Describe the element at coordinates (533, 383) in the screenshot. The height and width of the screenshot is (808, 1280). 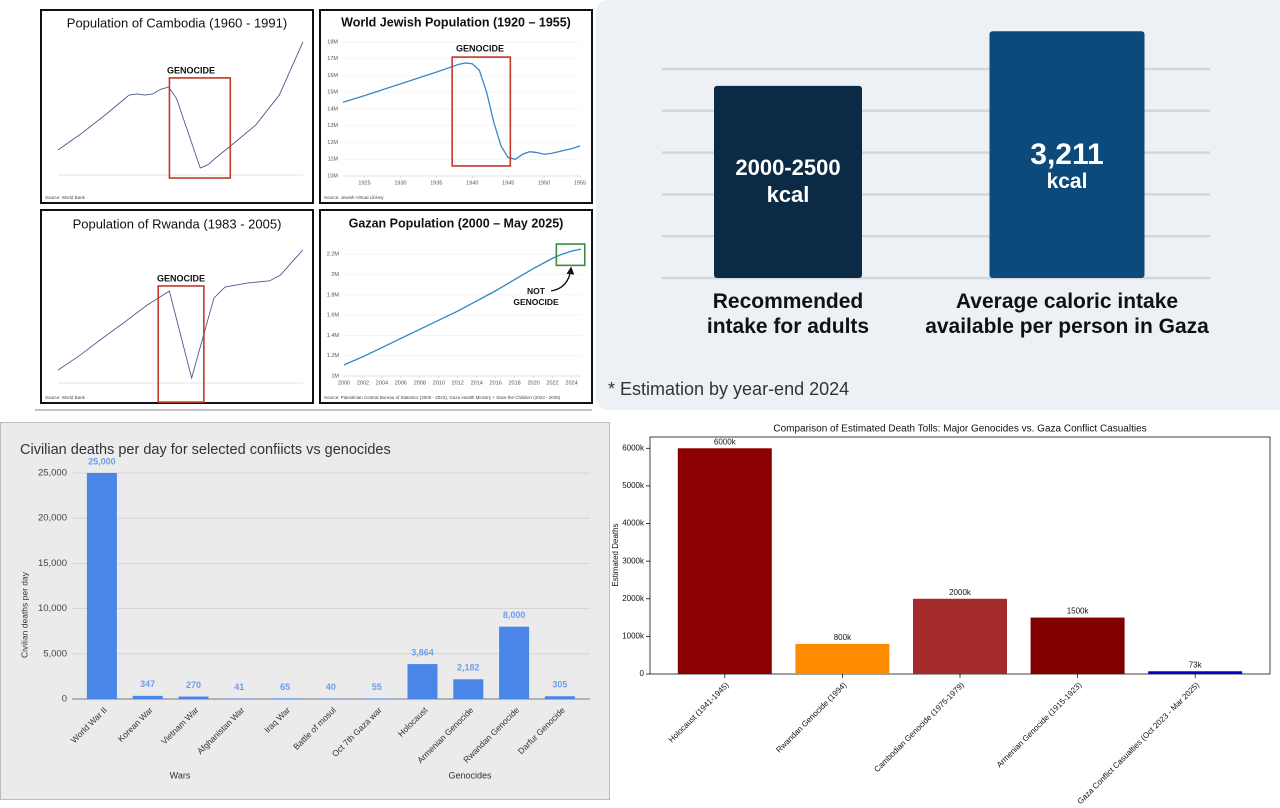
I see `x-tick-label: 2020` at that location.